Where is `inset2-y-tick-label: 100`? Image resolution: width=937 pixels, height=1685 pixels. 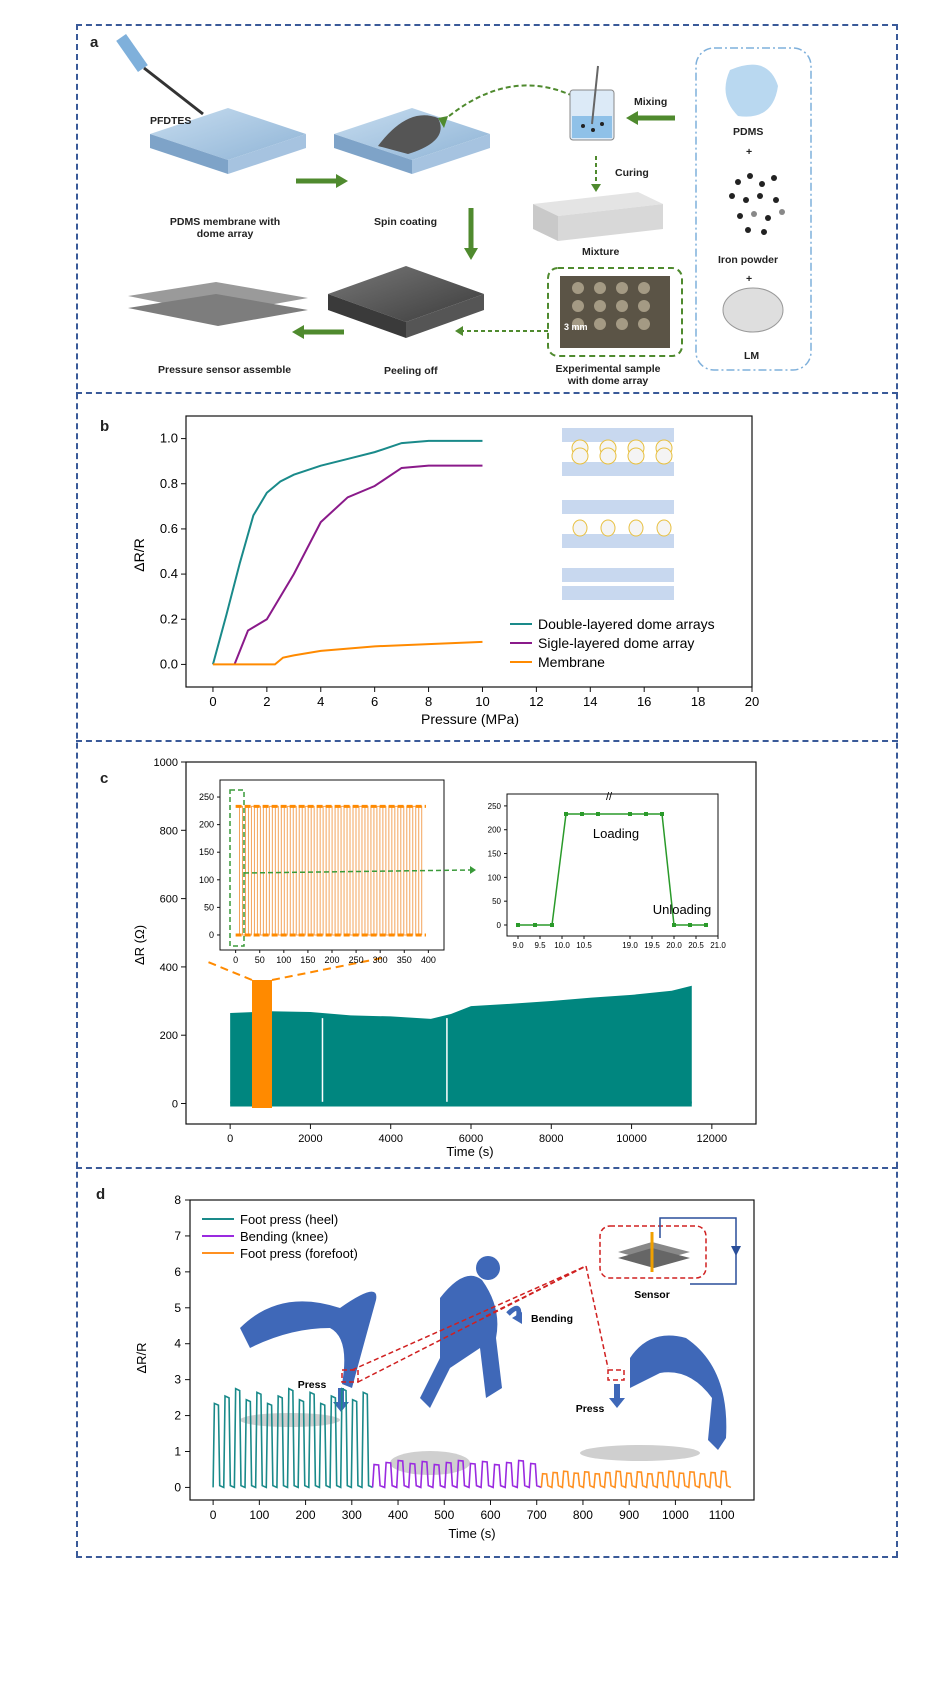
inset2-y-tick-label: 100 is located at coordinates (495, 877).